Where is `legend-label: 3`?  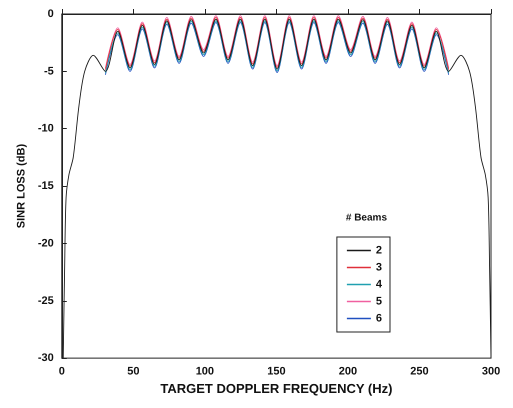
legend-label: 3 is located at coordinates (379, 268).